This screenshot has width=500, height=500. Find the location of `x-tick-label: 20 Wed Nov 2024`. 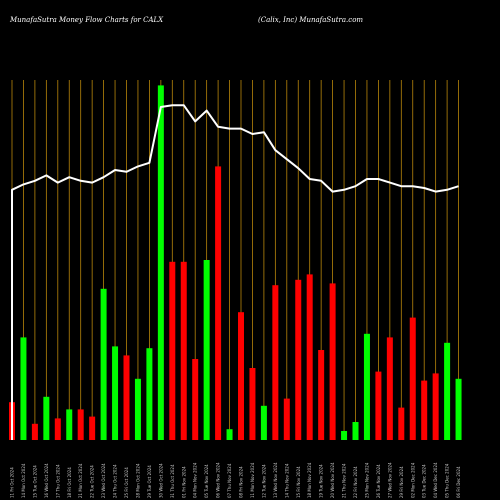

x-tick-label: 20 Wed Nov 2024 is located at coordinates (332, 480).